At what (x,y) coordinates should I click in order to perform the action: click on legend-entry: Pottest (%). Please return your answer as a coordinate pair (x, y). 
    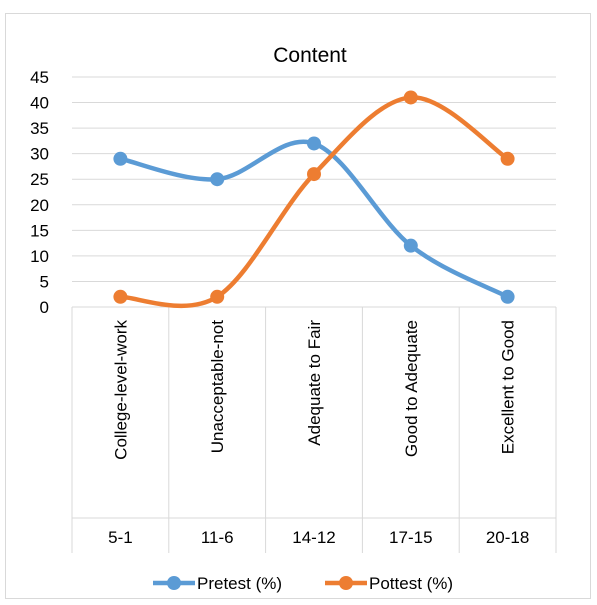
    Looking at the image, I should click on (389, 583).